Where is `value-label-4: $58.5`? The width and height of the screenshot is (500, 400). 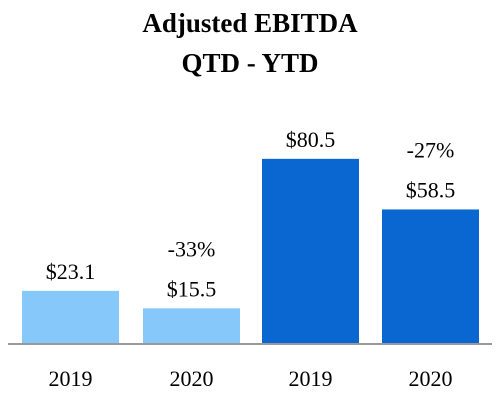 value-label-4: $58.5 is located at coordinates (431, 189).